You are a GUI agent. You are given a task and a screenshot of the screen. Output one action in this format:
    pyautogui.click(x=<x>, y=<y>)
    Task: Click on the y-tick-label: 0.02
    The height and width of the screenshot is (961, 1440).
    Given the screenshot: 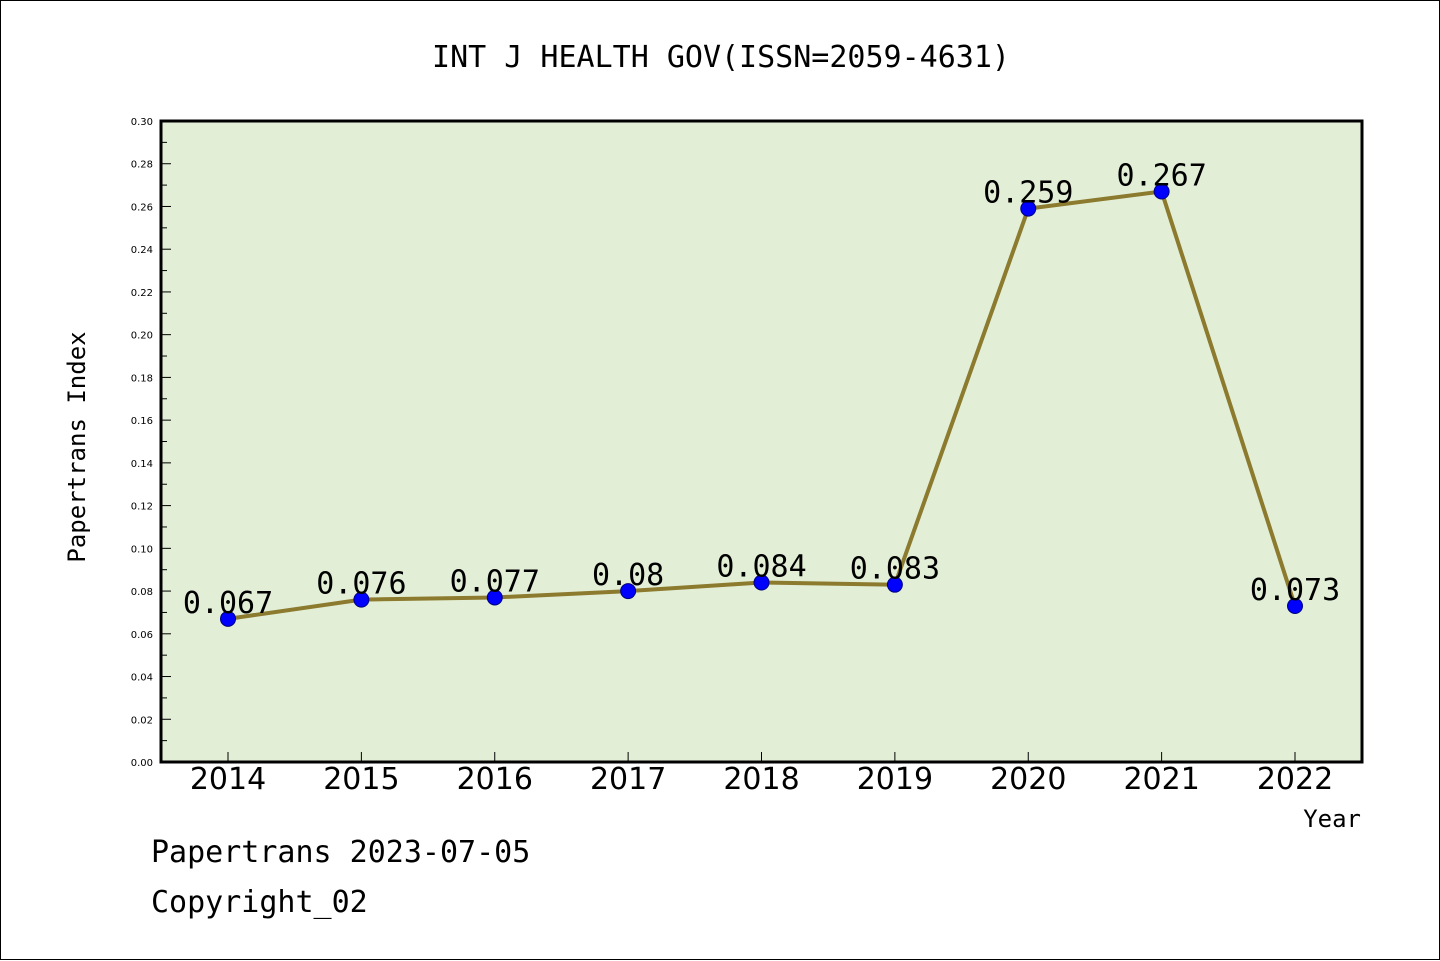 What is the action you would take?
    pyautogui.click(x=142, y=720)
    